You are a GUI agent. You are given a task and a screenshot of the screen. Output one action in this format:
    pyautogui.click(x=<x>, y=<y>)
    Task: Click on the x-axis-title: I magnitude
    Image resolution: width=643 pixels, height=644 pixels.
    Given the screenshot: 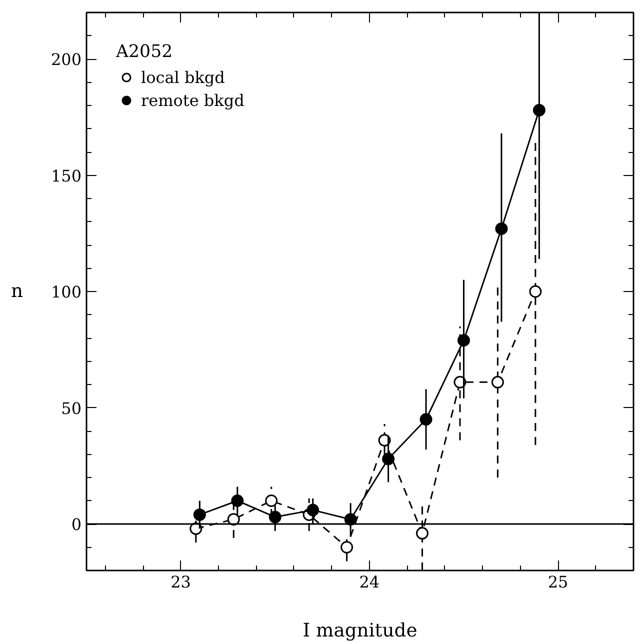 What is the action you would take?
    pyautogui.click(x=360, y=631)
    